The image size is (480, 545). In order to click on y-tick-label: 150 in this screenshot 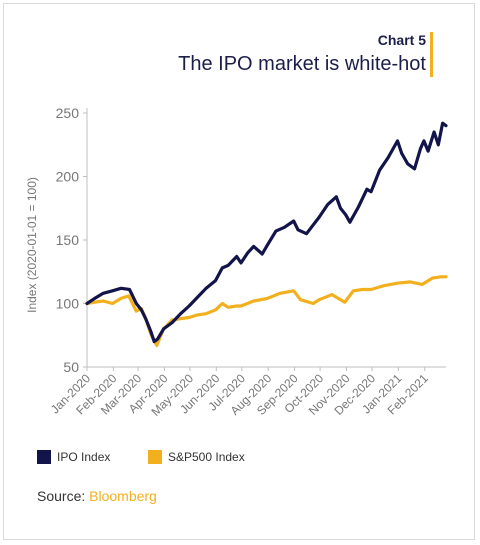, I will do `click(68, 240)`.